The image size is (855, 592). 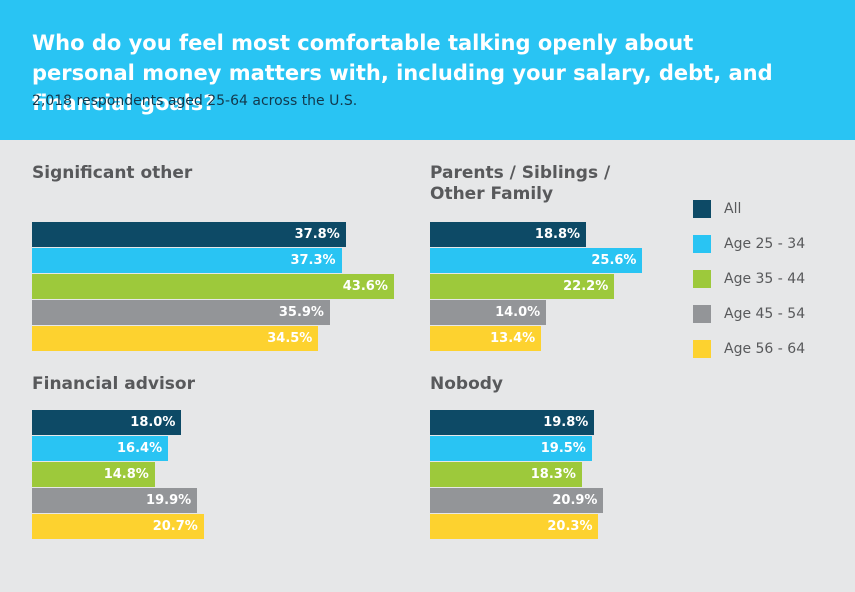 I want to click on bar: 37.8%, so click(x=189, y=234).